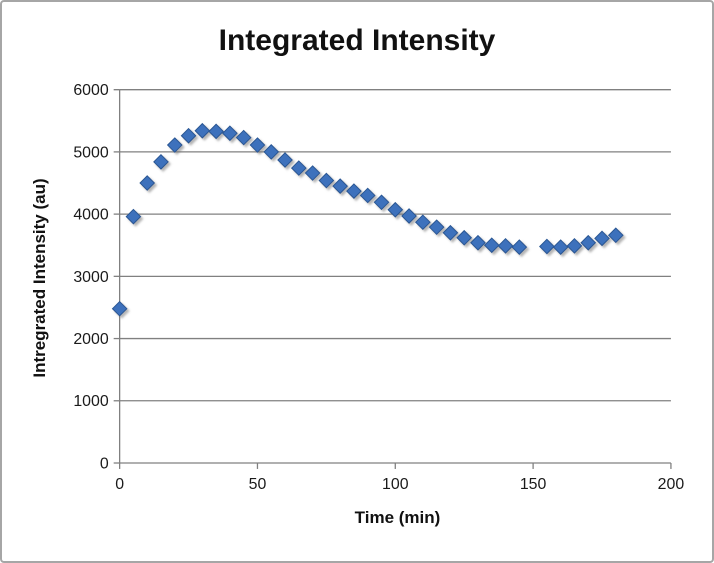 The width and height of the screenshot is (714, 563). I want to click on y-tick-label: 0, so click(104, 463).